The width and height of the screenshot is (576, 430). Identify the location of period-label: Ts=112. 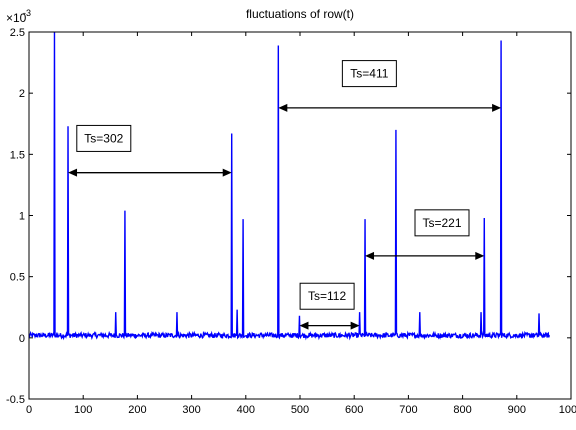
(327, 296).